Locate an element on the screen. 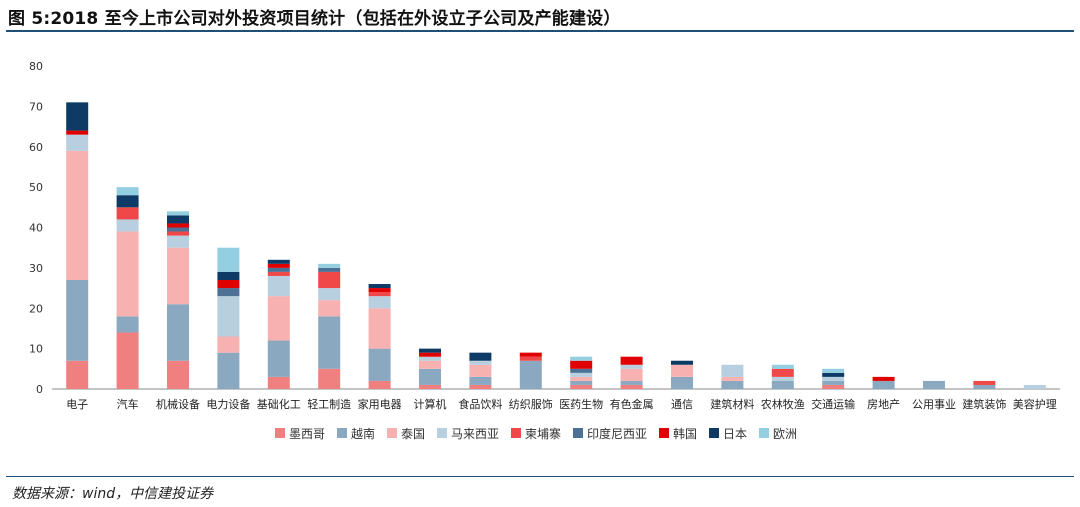 The image size is (1080, 507). legend-label: 越南 is located at coordinates (363, 433).